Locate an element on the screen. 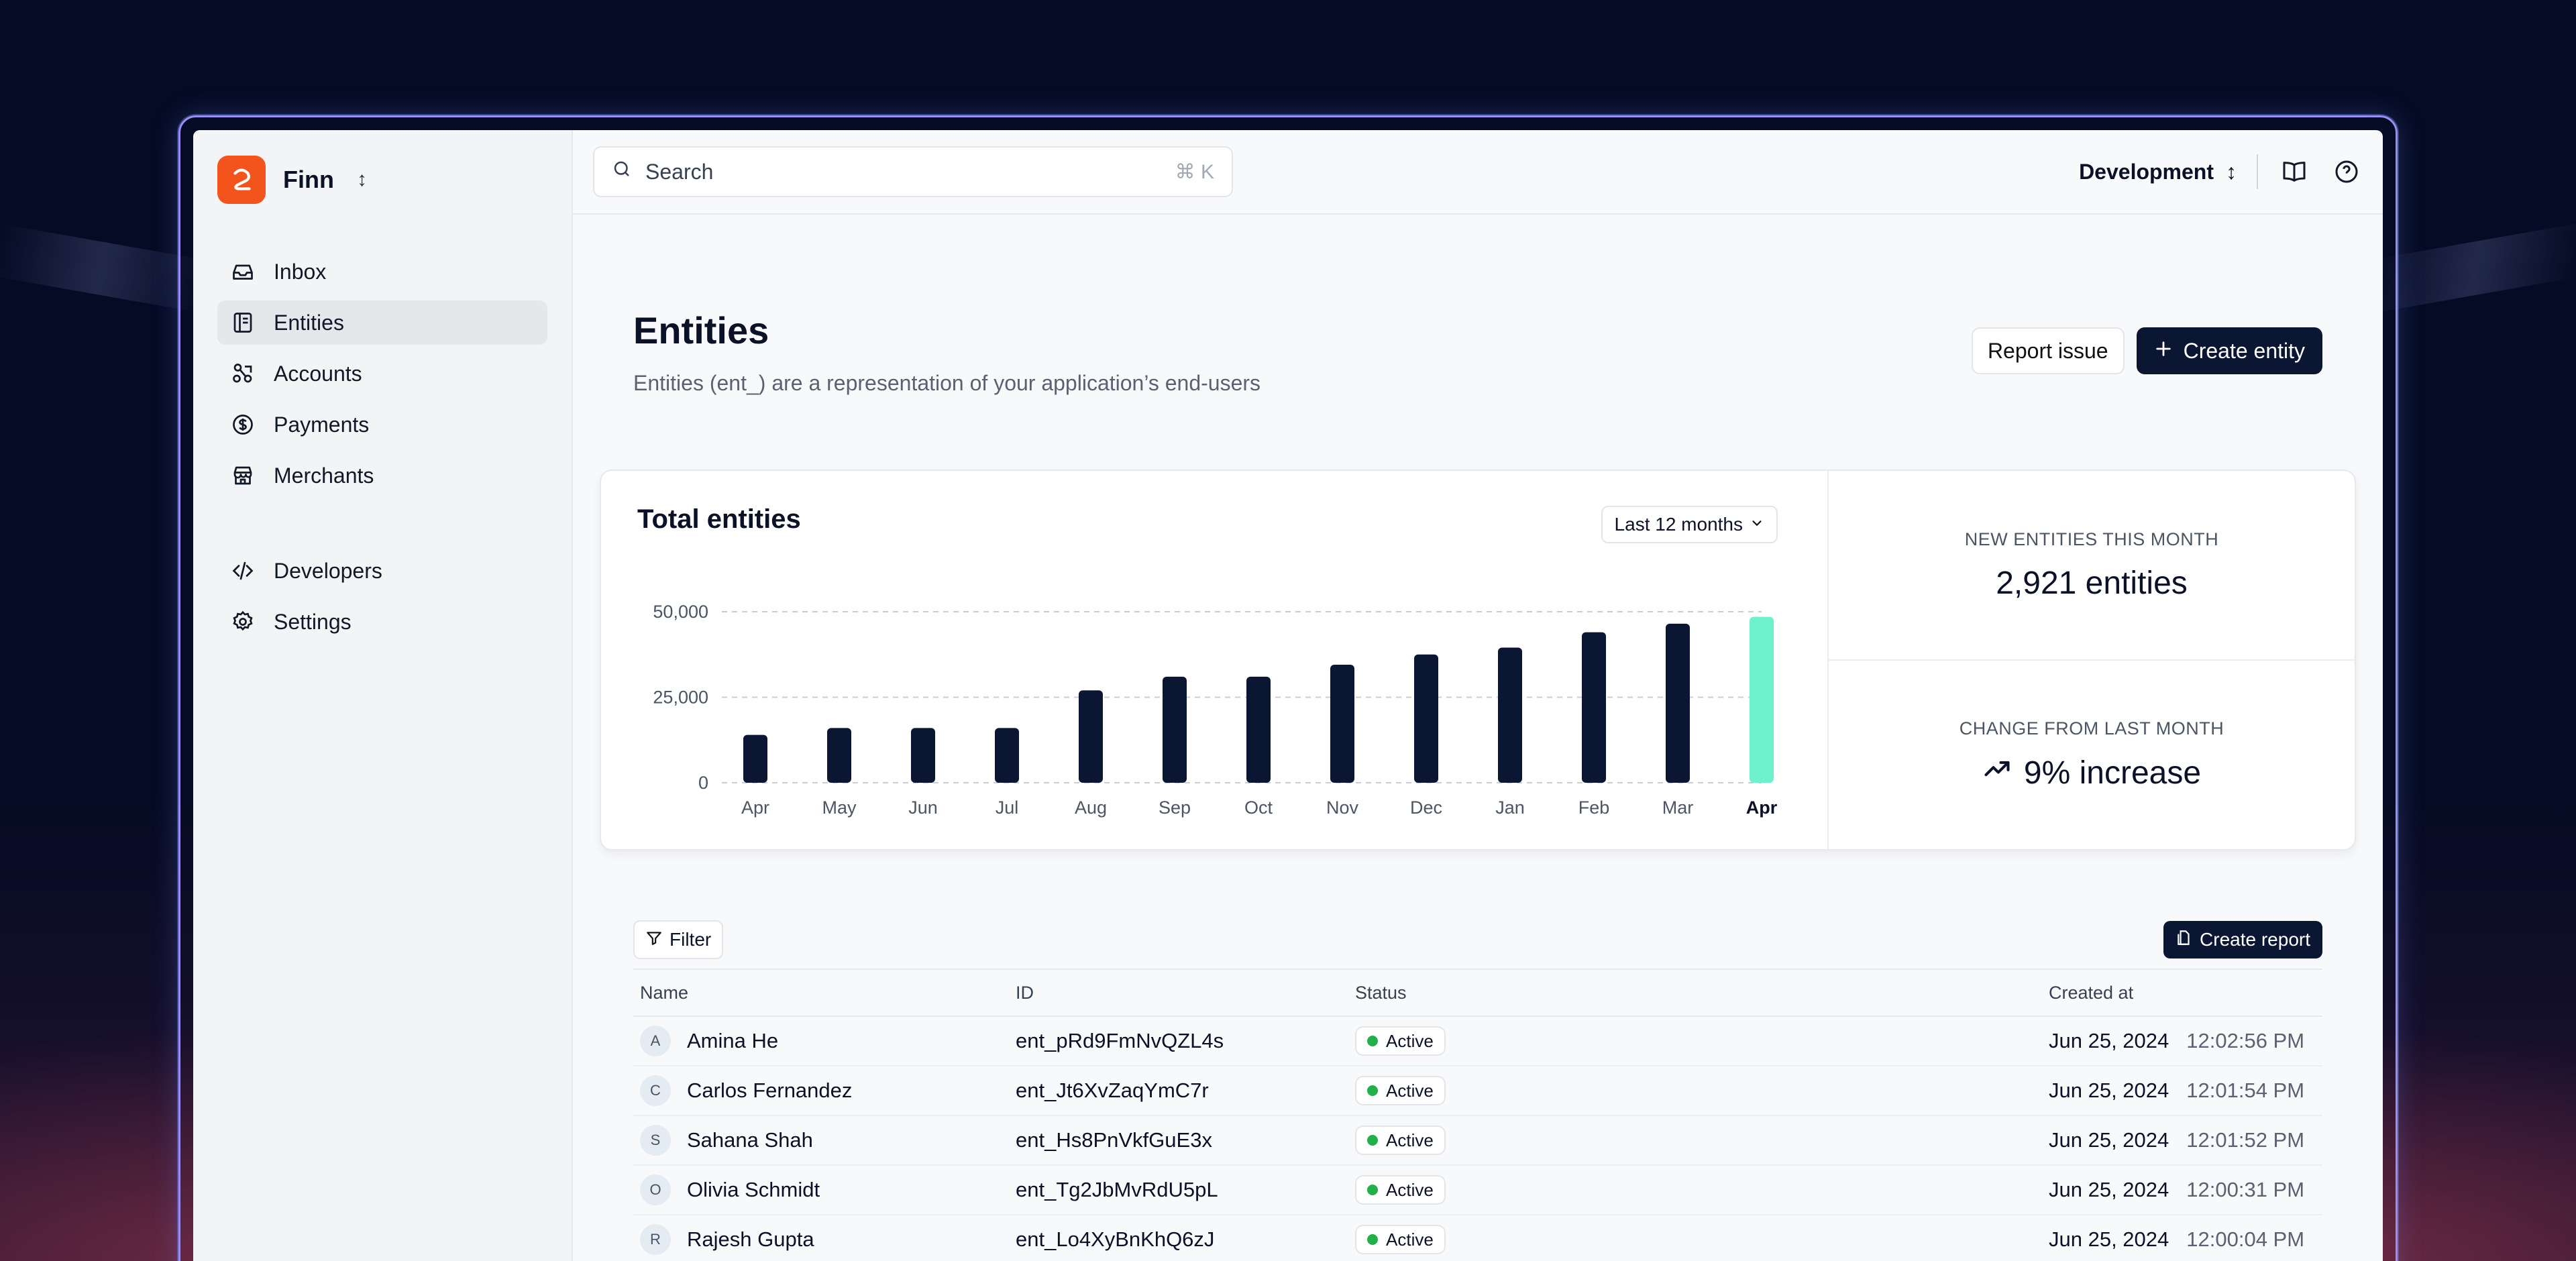 The height and width of the screenshot is (1261, 2576). status-label: Active is located at coordinates (1410, 1140).